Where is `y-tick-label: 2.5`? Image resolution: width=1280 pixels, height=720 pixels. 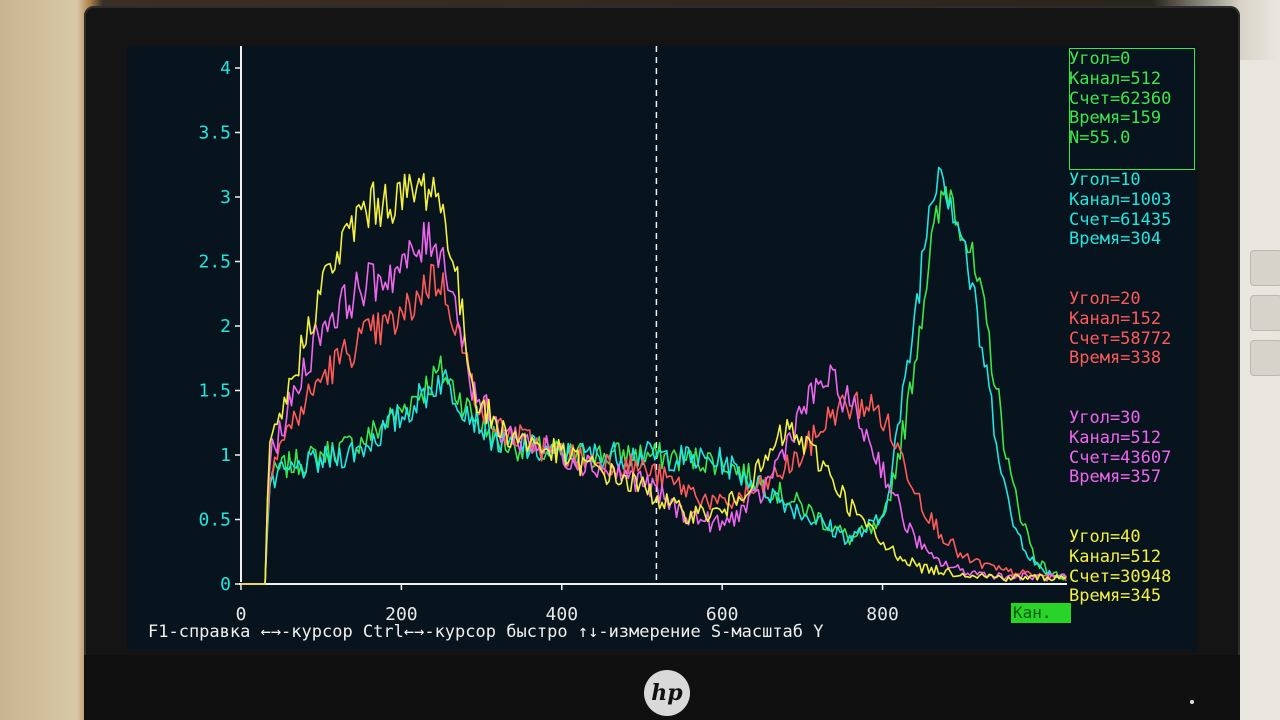
y-tick-label: 2.5 is located at coordinates (214, 262).